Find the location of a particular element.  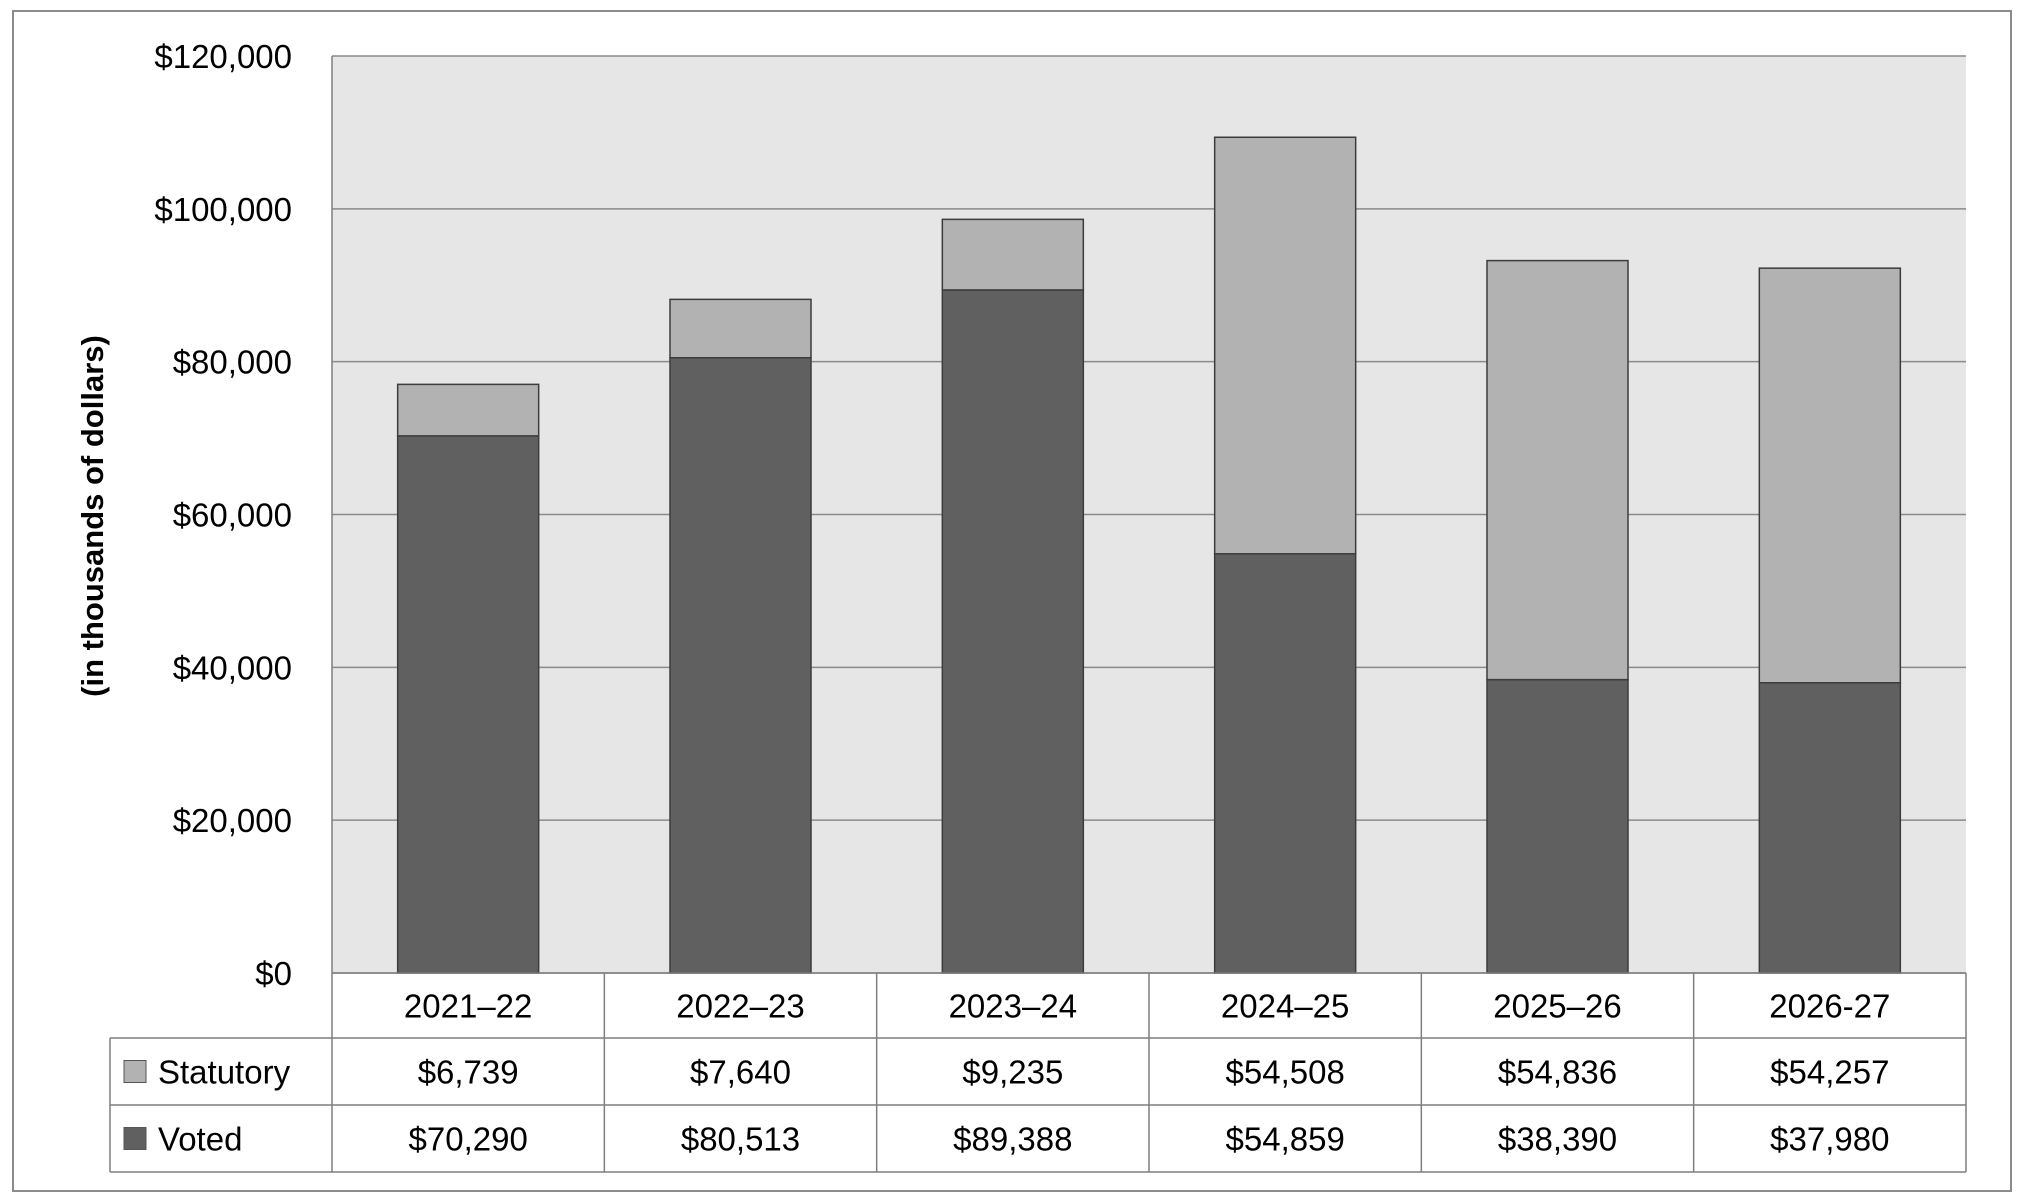

x-category-label: 2026-27 is located at coordinates (1829, 1006).